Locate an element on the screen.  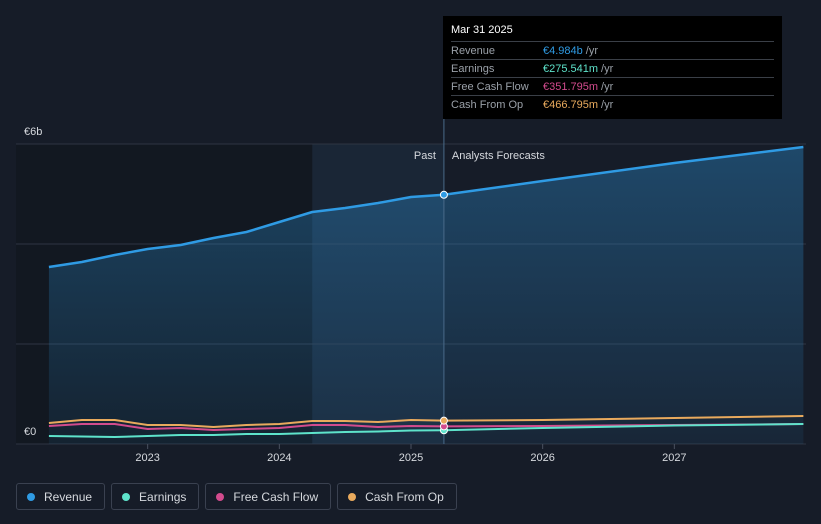
legend-item: Cash From Op is located at coordinates (397, 496).